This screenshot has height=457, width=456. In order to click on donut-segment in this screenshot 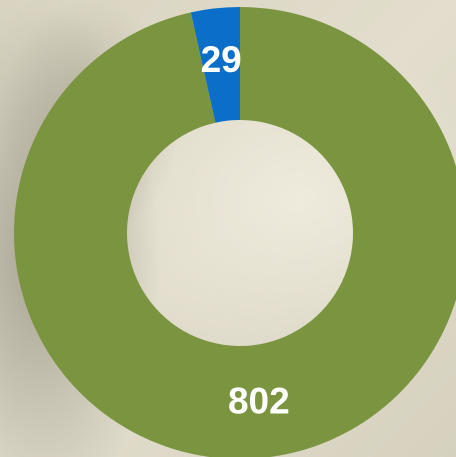, I will do `click(215, 65)`.